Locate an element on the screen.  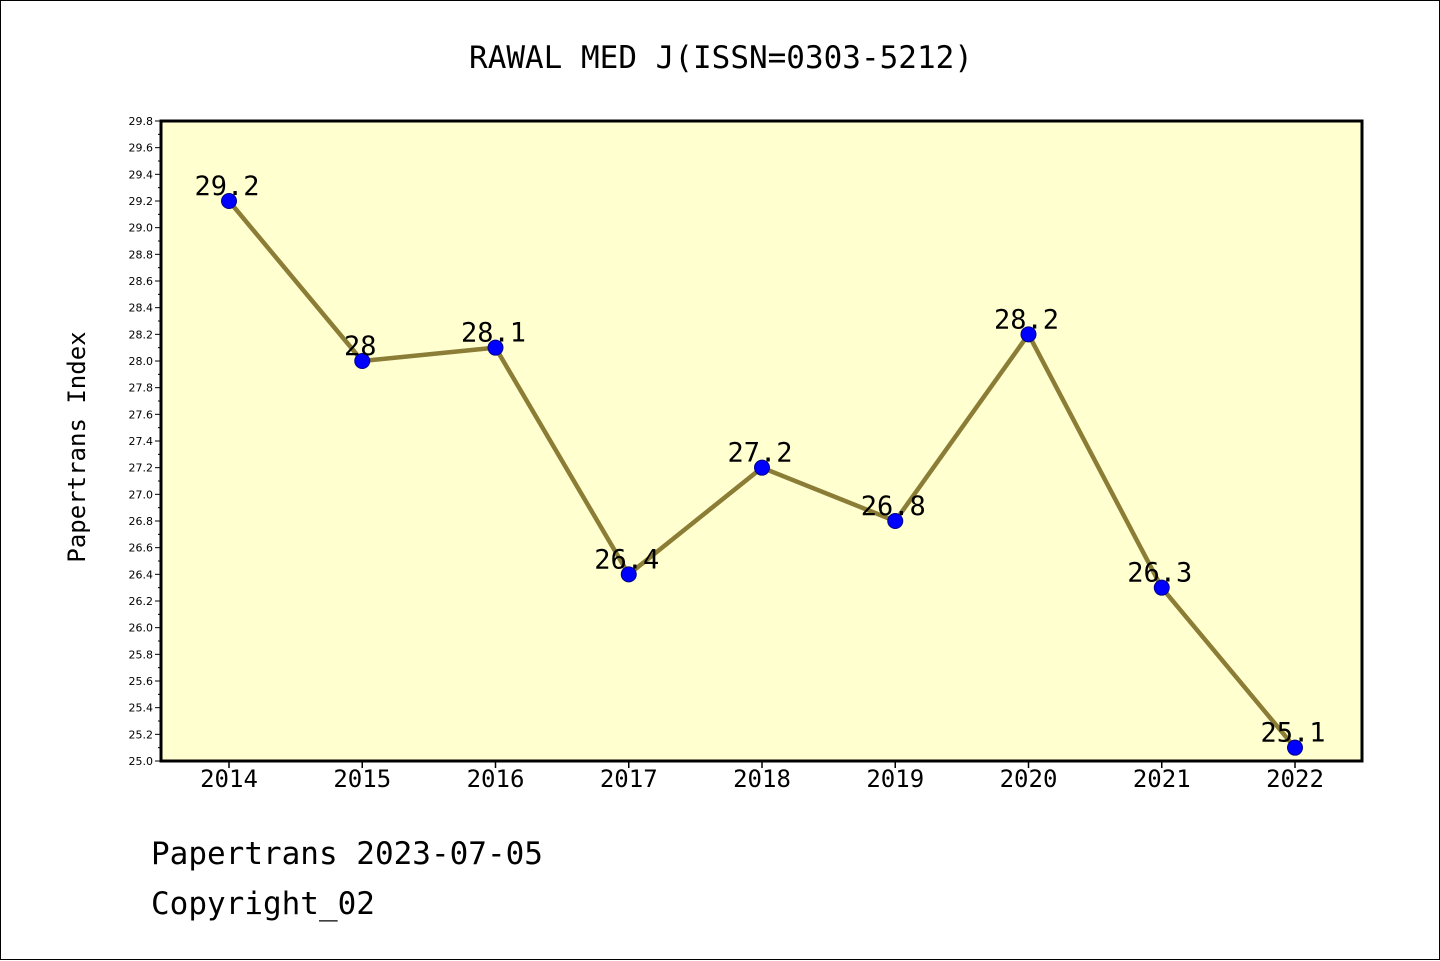
y-tick-label: 28.6 is located at coordinates (141, 281).